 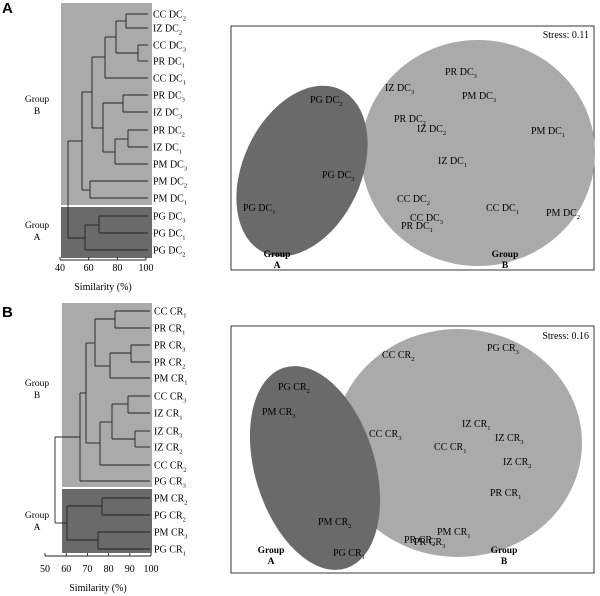 What do you see at coordinates (87, 569) in the screenshot?
I see `axis-tick-label: 70` at bounding box center [87, 569].